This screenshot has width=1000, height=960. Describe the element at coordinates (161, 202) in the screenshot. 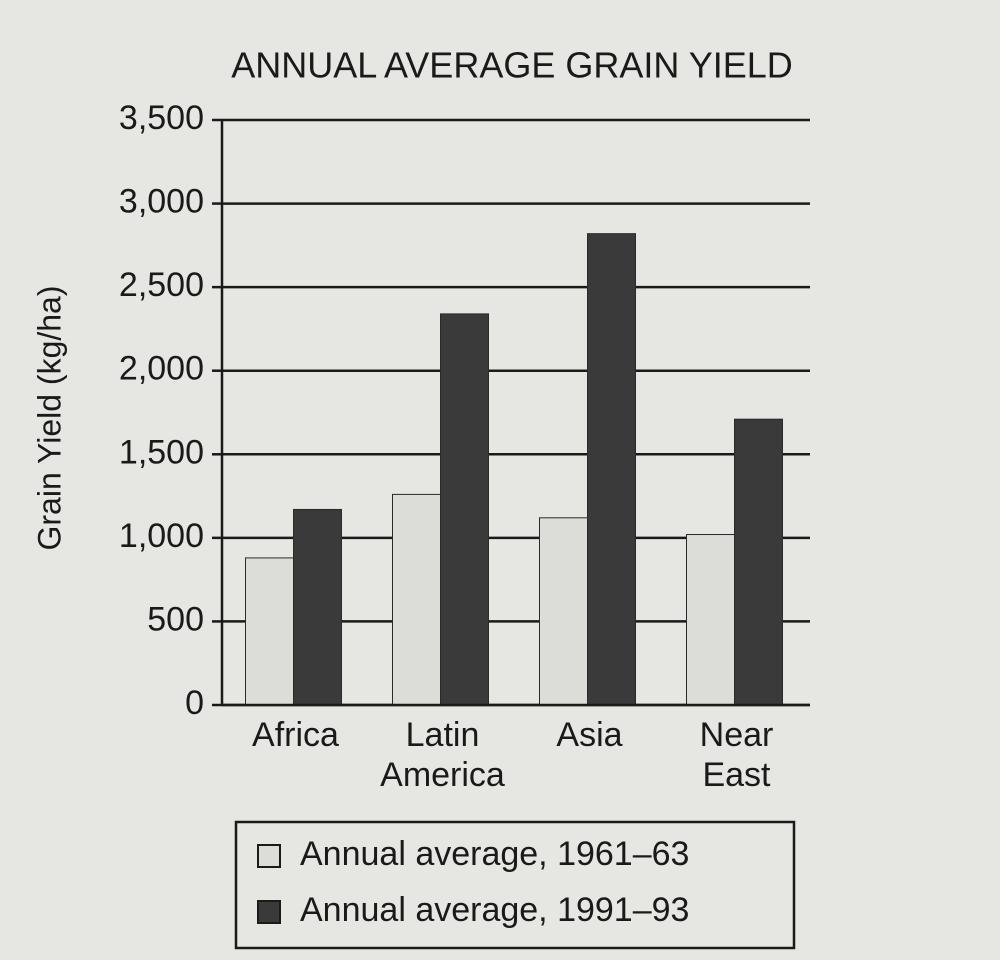

I see `y-tick-label: 3,000` at that location.